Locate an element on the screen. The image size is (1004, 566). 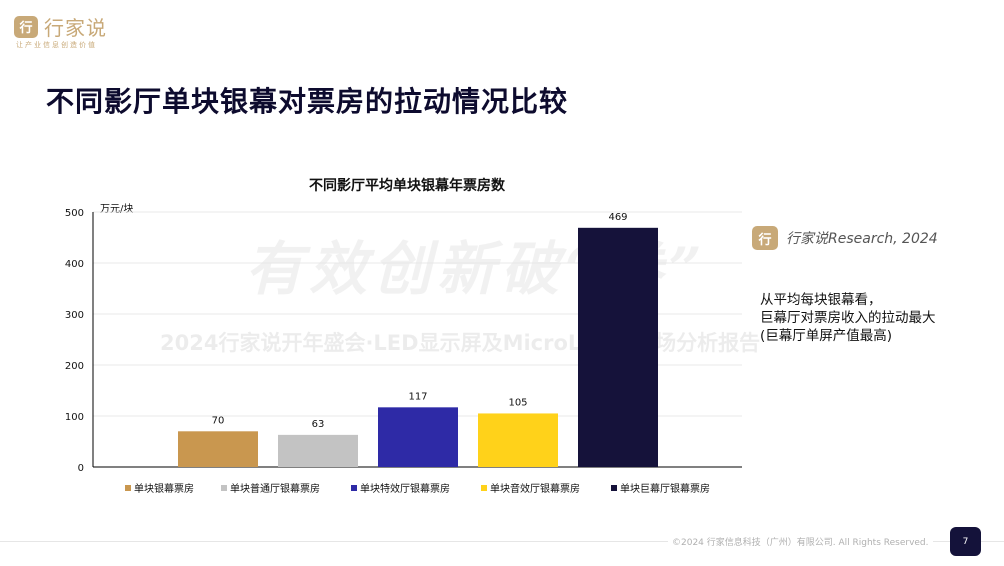
y-tick-label: 100 is located at coordinates (74, 417).